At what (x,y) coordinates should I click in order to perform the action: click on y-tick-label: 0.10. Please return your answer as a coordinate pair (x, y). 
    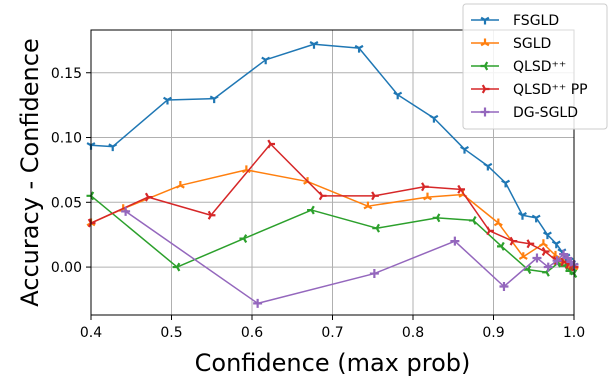
    Looking at the image, I should click on (66, 139).